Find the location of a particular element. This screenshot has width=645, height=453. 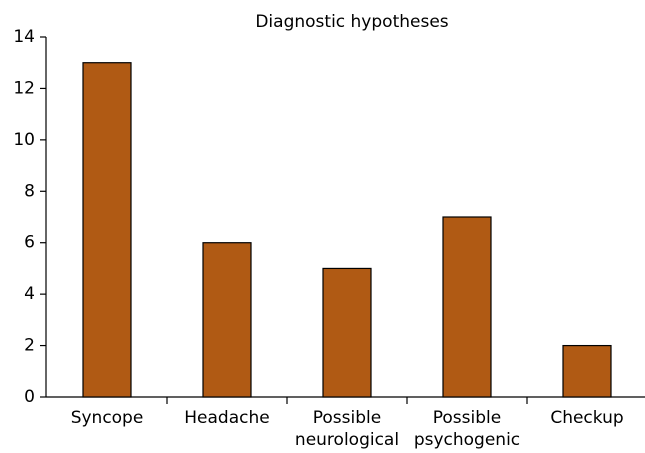

y-tick-label: 12 is located at coordinates (24, 88).